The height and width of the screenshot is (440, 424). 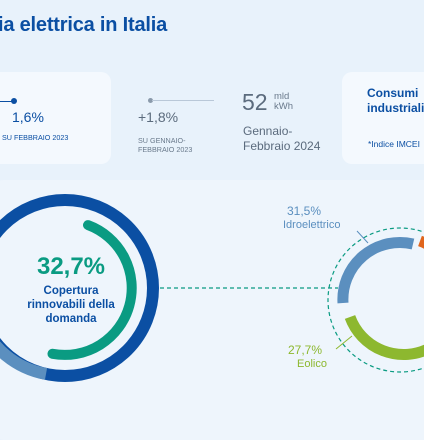 I want to click on other-segment, so click(x=420, y=242).